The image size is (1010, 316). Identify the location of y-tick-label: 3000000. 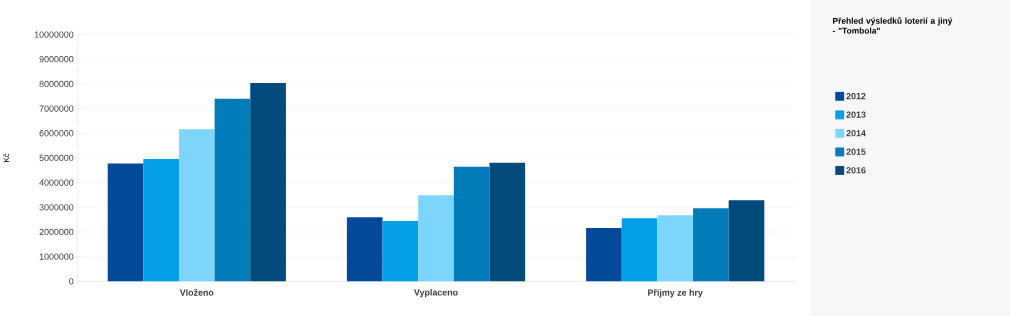
(56, 207).